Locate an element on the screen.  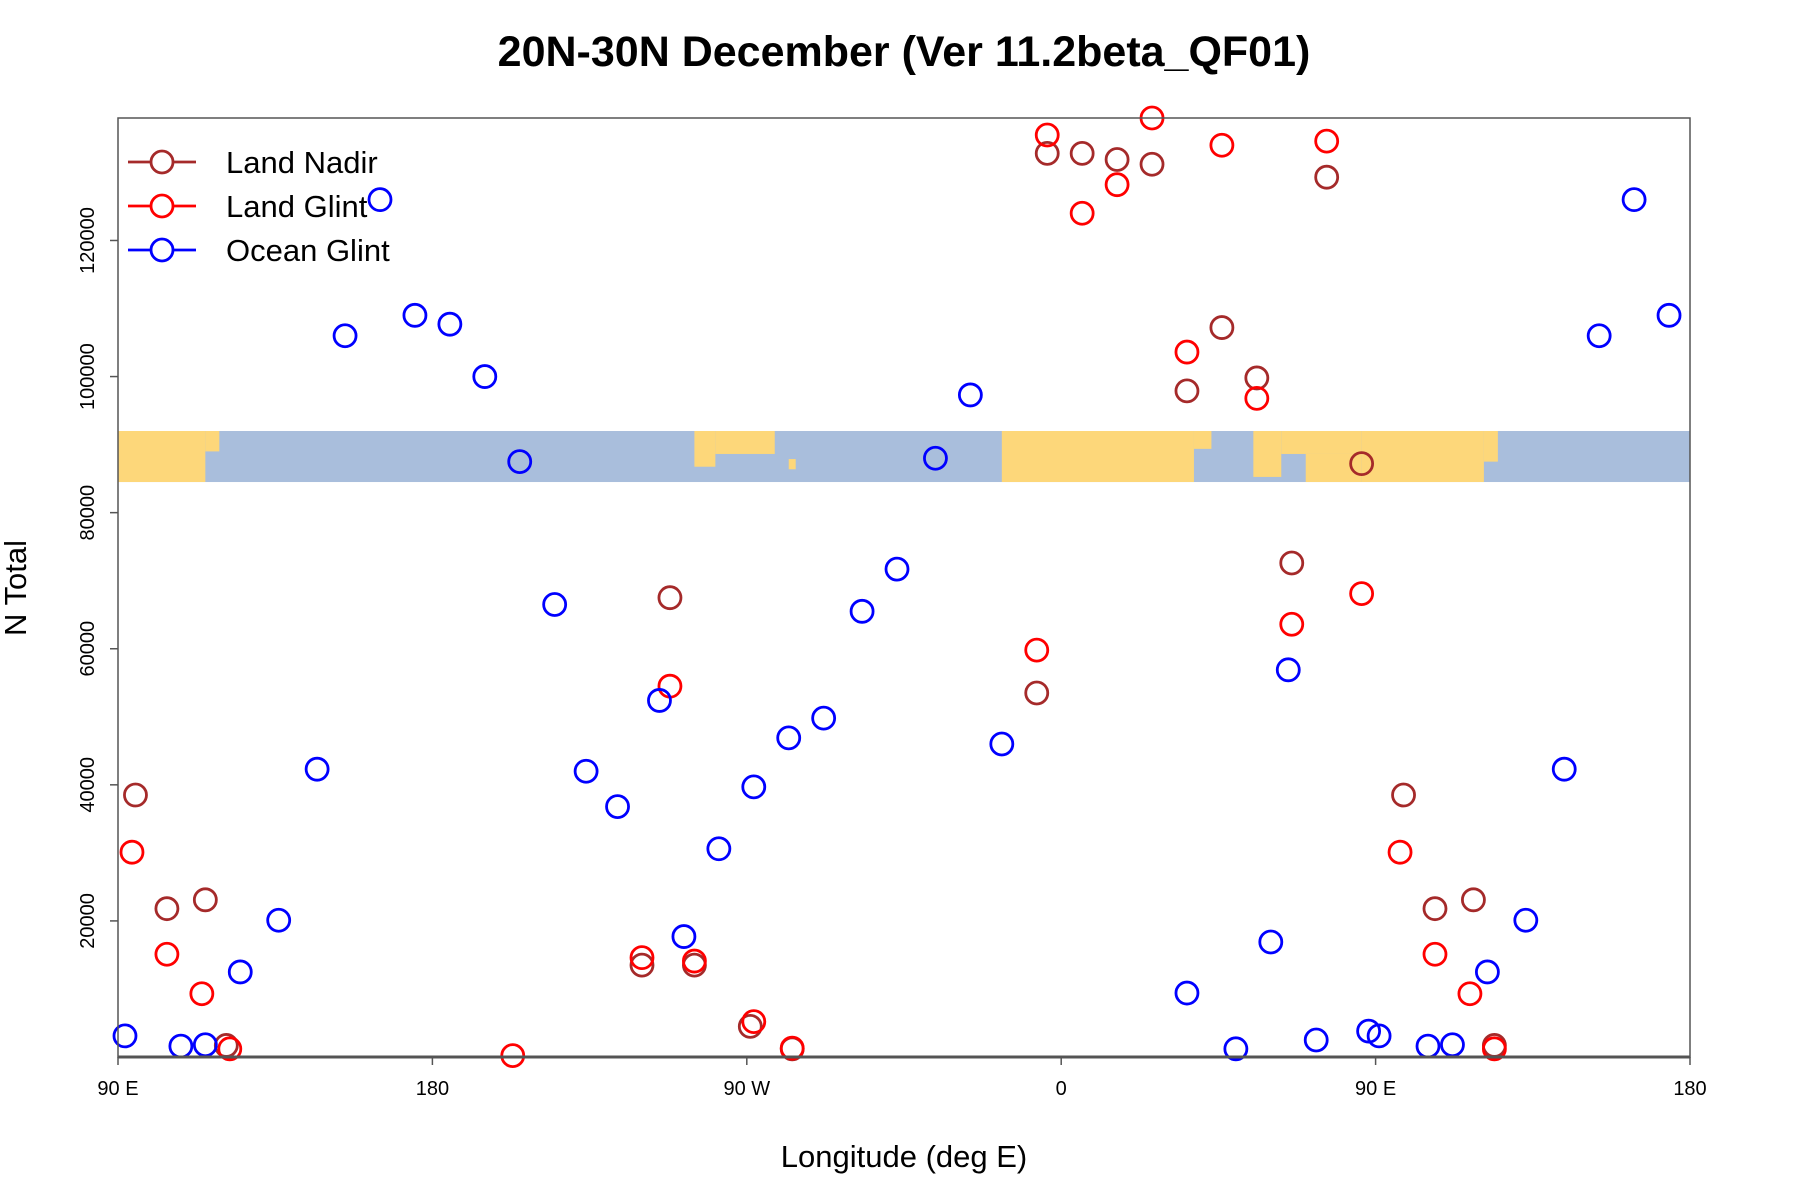
y-tick-label: 120000 is located at coordinates (88, 240).